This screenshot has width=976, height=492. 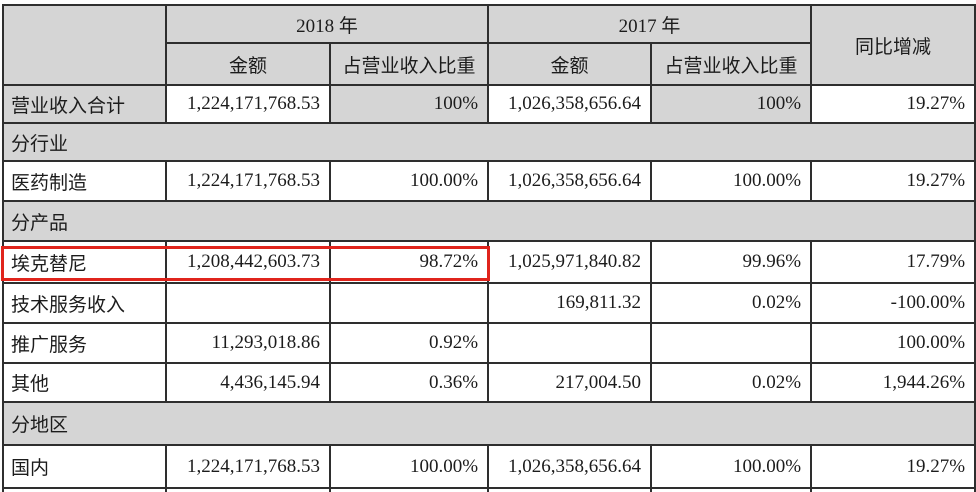 What do you see at coordinates (893, 303) in the screenshot?
I see `value-cell: -100.00%` at bounding box center [893, 303].